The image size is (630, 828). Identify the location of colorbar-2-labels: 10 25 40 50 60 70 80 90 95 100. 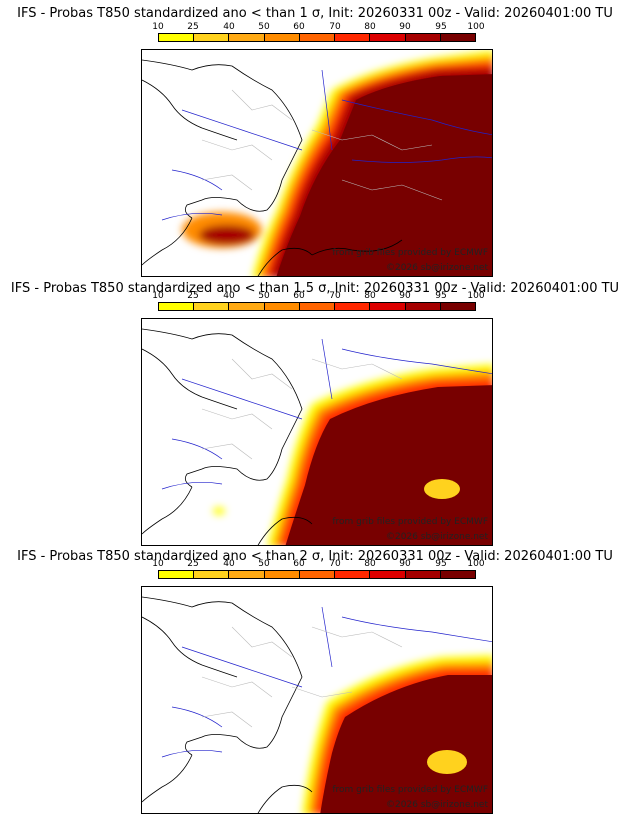
(318, 296).